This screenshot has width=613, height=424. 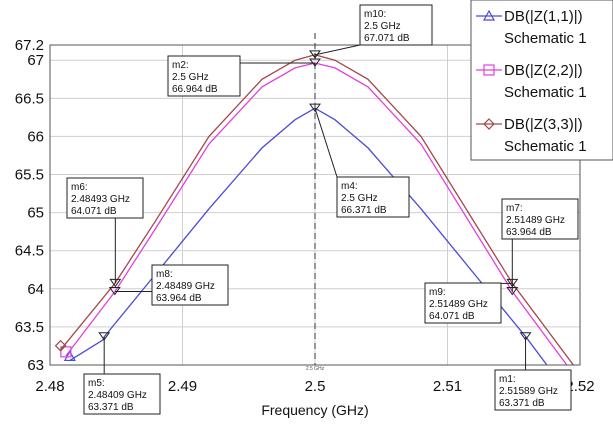 What do you see at coordinates (195, 89) in the screenshot?
I see `marker-text-m2: 66.964 dB` at bounding box center [195, 89].